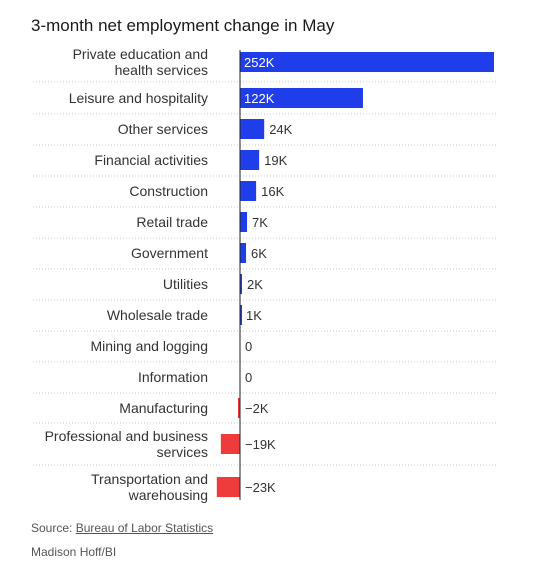  What do you see at coordinates (138, 98) in the screenshot?
I see `category-label: Leisure and hospitality` at bounding box center [138, 98].